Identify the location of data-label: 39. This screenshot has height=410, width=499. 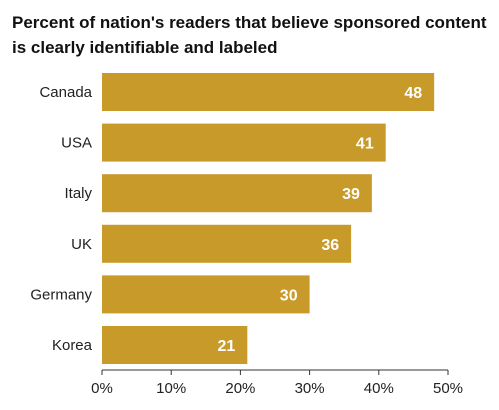
(351, 194).